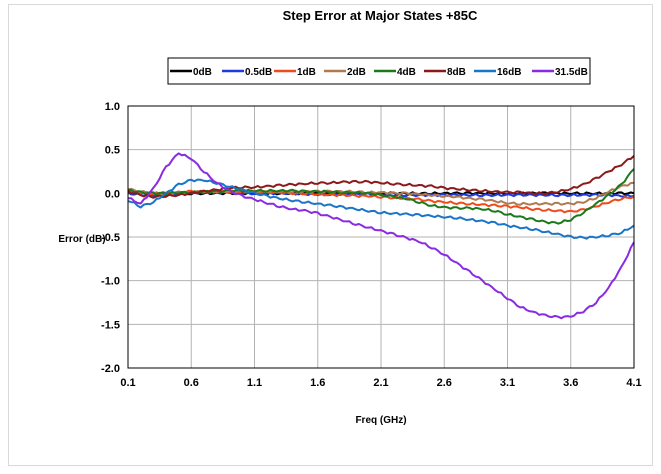 The height and width of the screenshot is (474, 661). I want to click on legend-label-2dB: 2dB, so click(356, 72).